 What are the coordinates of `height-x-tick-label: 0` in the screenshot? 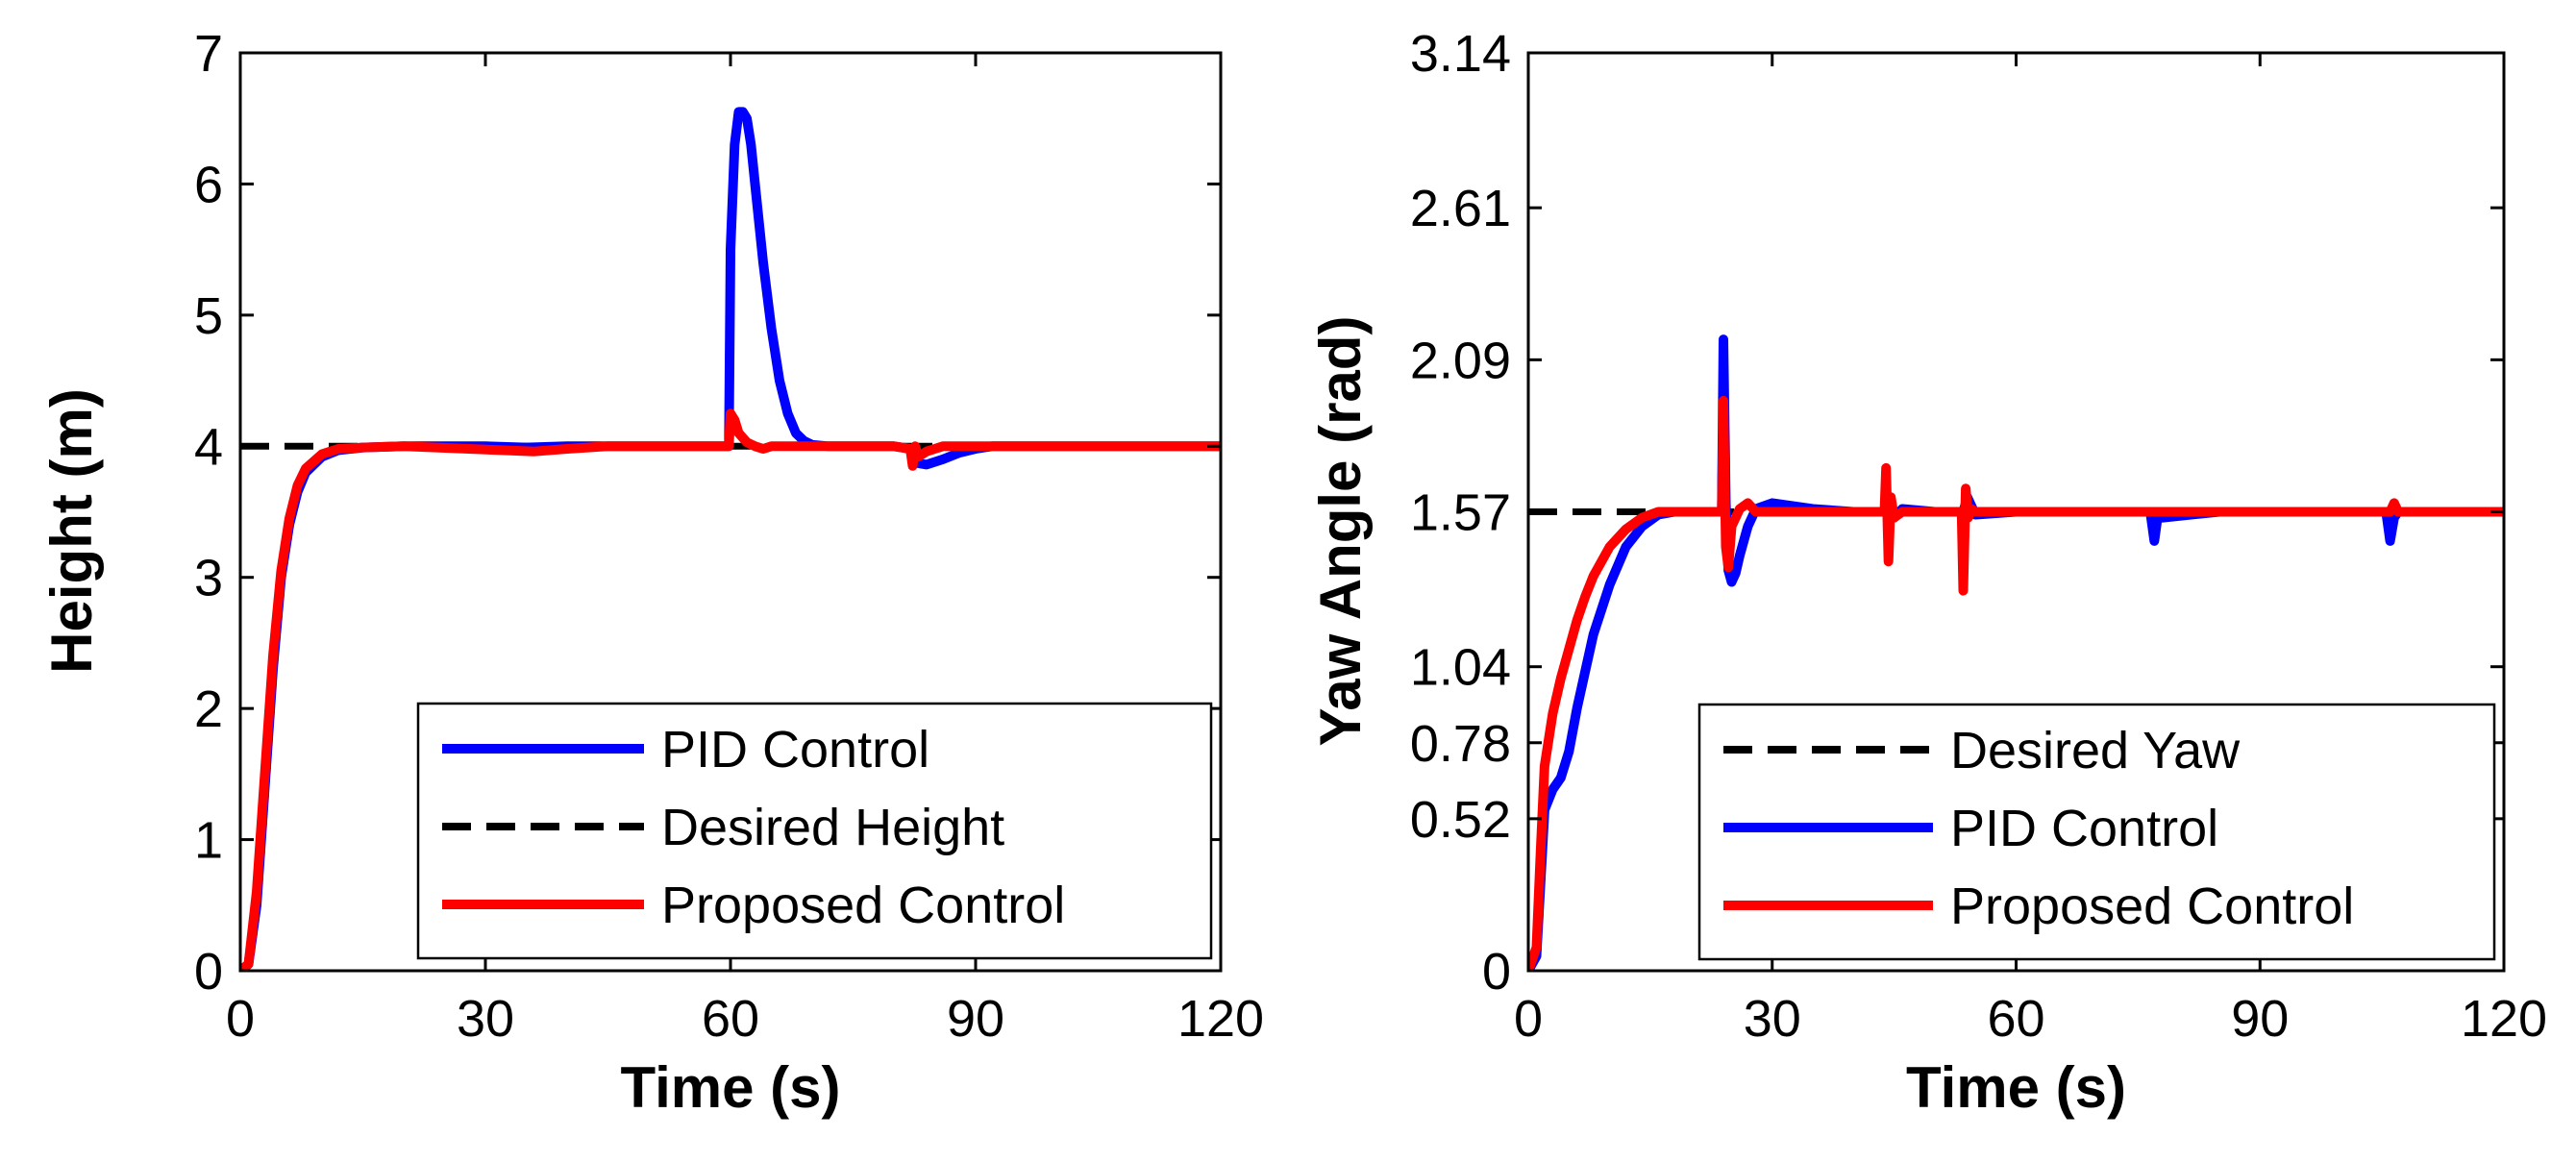 It's located at (241, 1019).